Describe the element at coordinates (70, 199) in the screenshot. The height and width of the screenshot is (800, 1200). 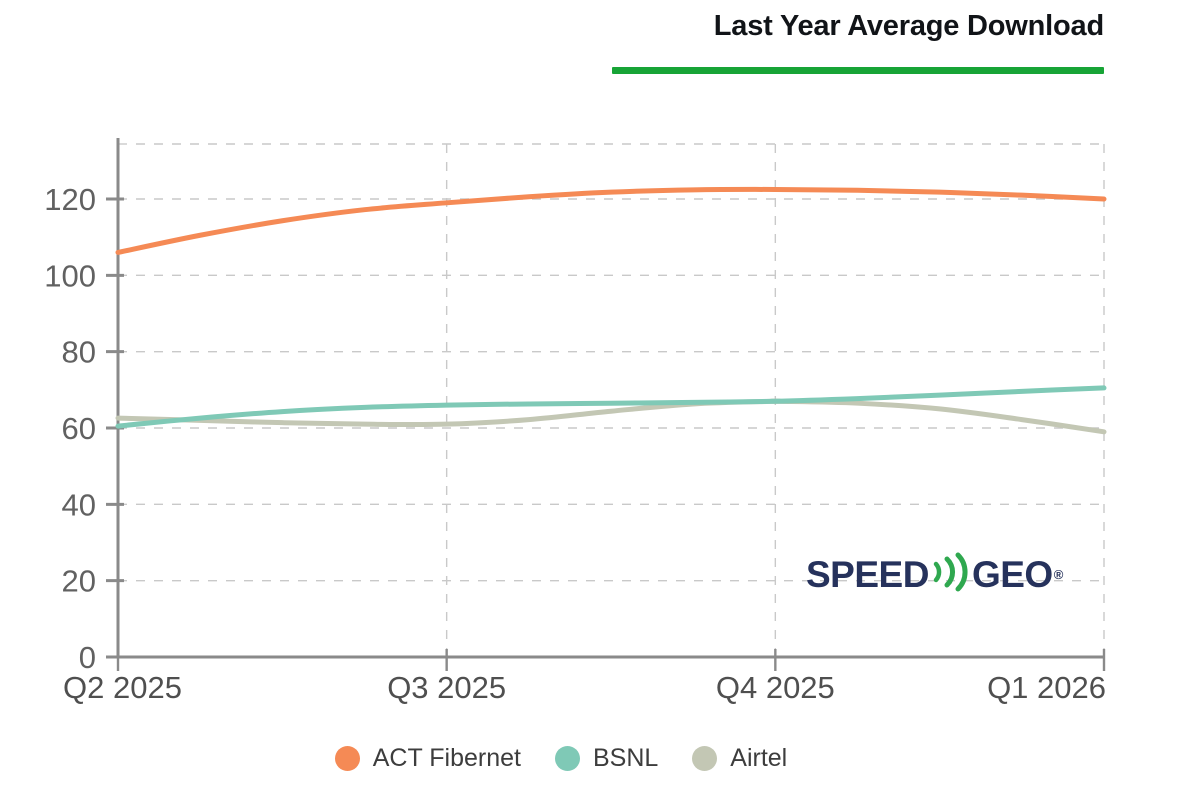
I see `y-axis-tick-label: 120` at that location.